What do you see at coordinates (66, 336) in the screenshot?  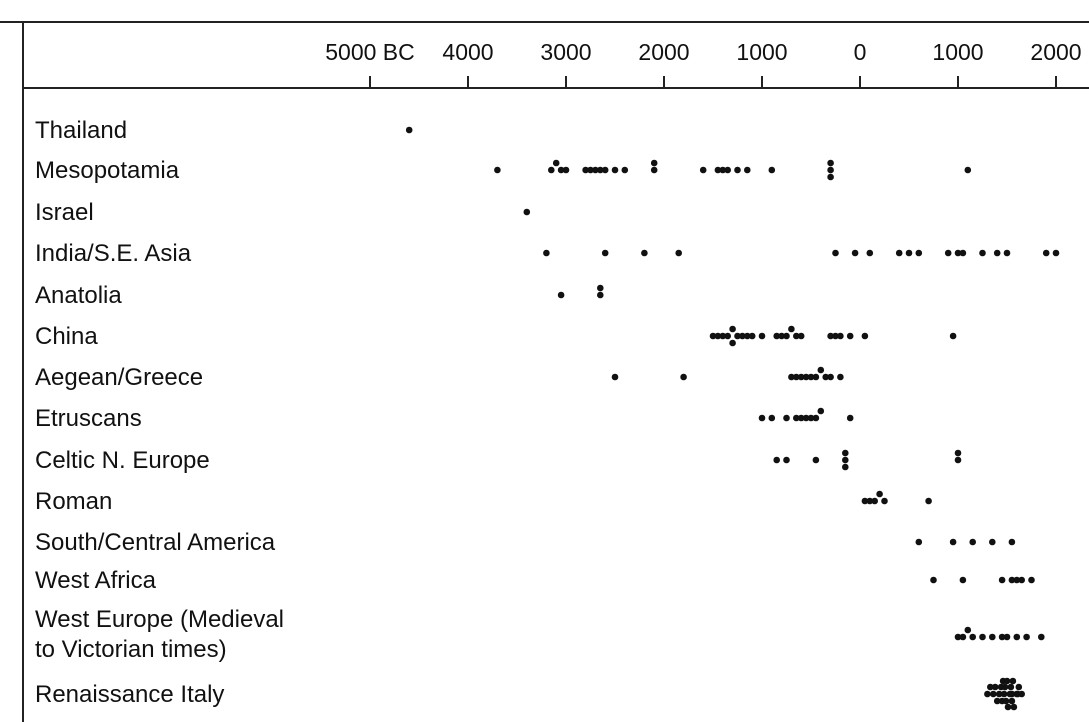 I see `region-label: China` at bounding box center [66, 336].